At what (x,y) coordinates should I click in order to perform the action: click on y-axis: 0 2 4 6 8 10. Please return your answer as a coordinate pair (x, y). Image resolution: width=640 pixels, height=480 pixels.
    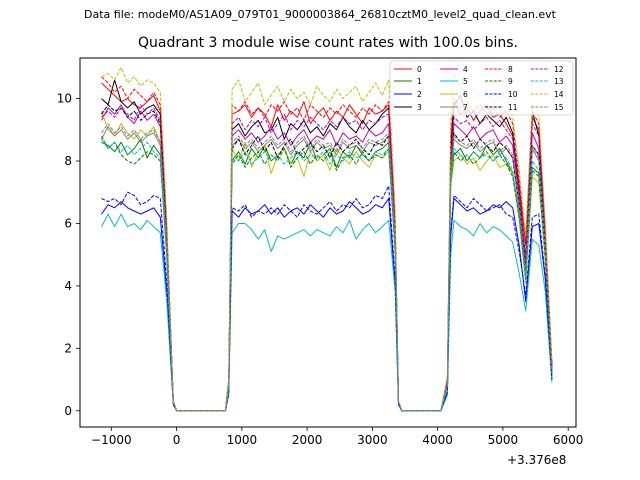
    Looking at the image, I should click on (68, 255).